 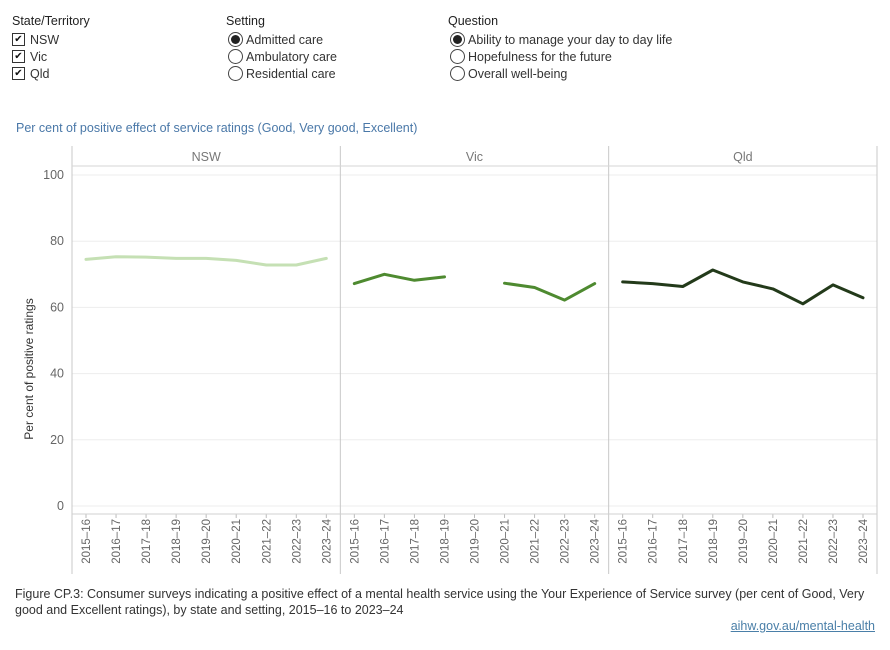 What do you see at coordinates (285, 39) in the screenshot?
I see `setting-option-label: Admitted care` at bounding box center [285, 39].